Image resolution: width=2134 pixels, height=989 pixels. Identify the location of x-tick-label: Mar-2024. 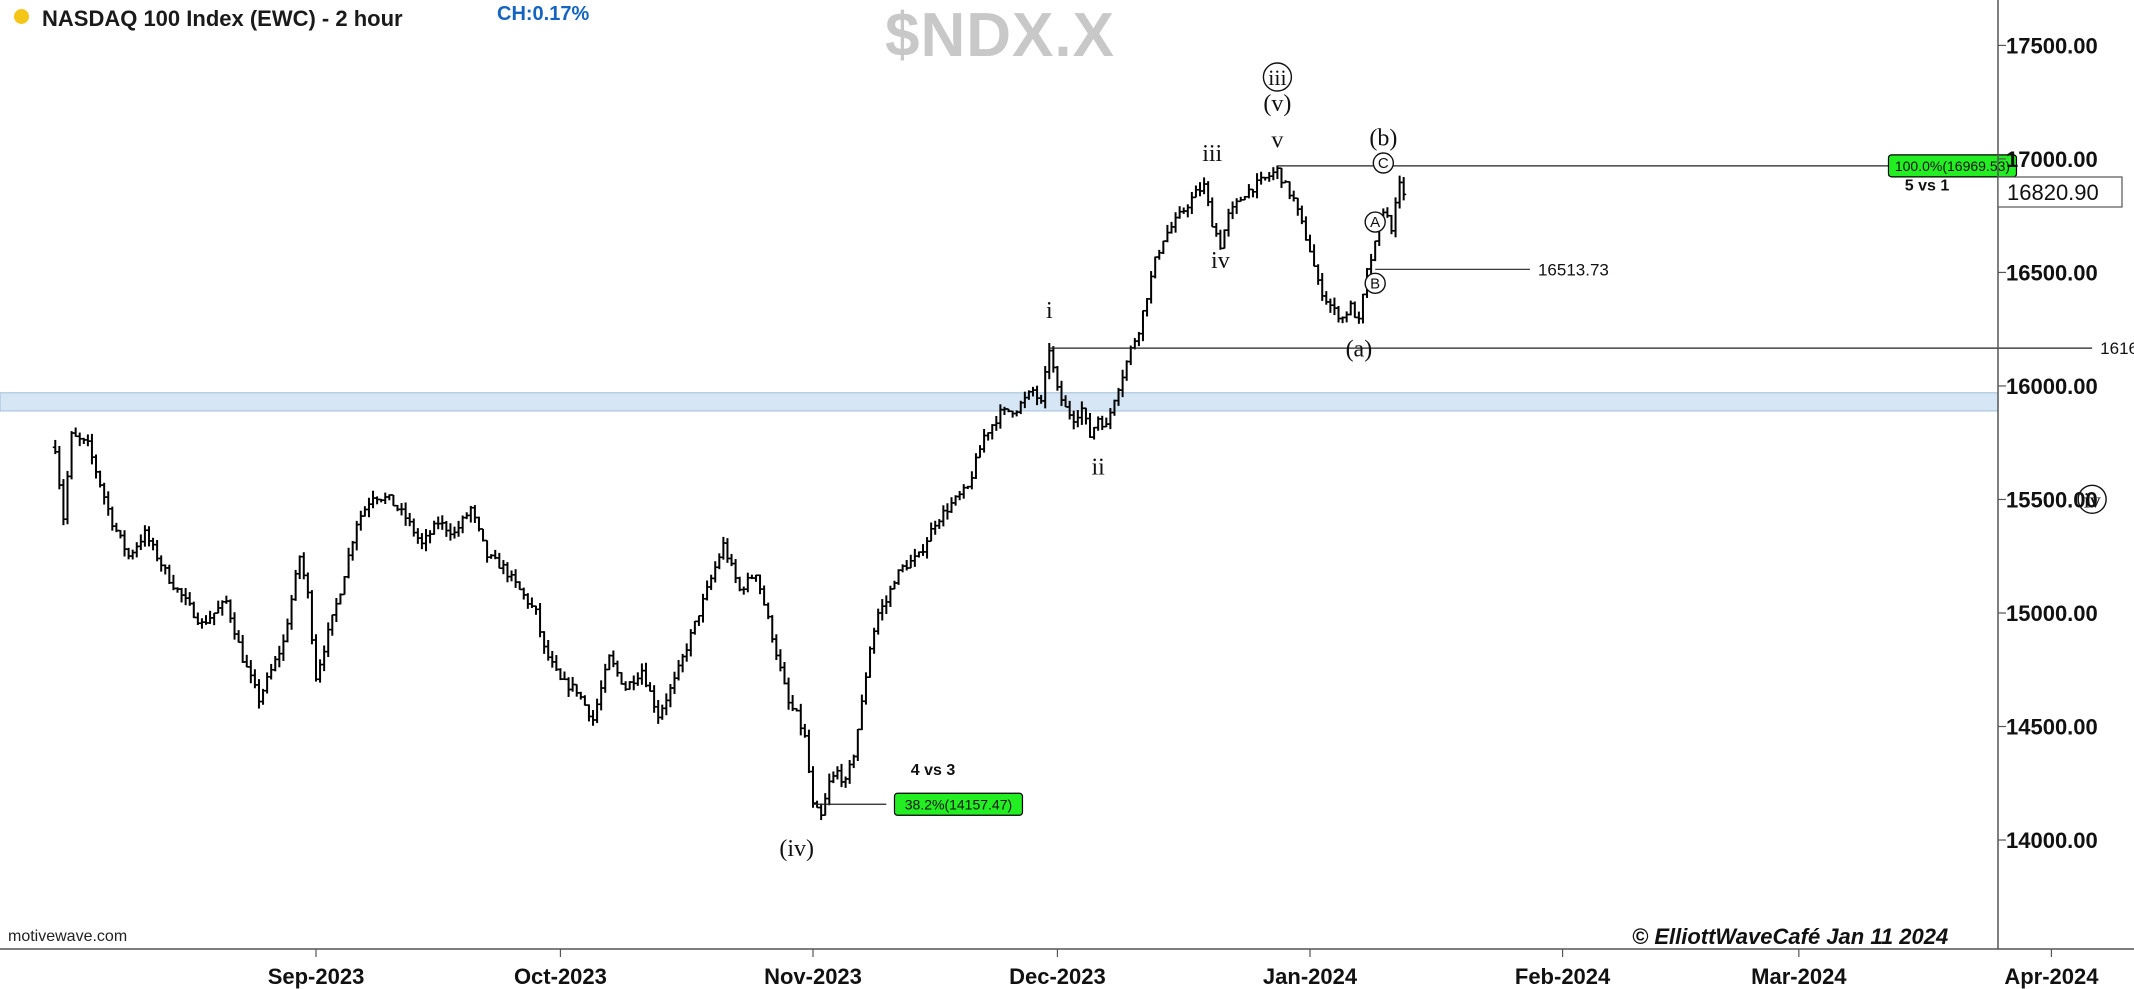
(1799, 976).